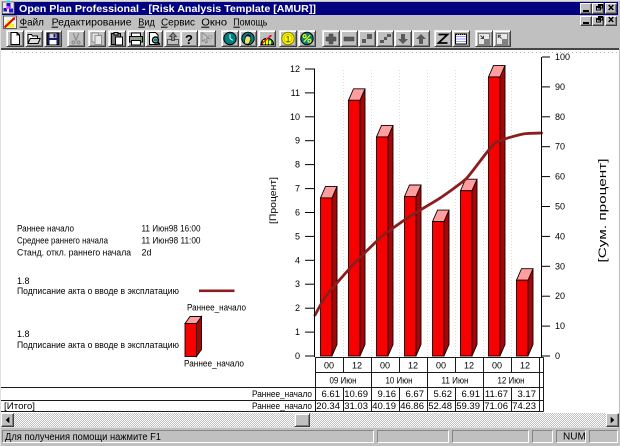 The image size is (620, 446). I want to click on svg-text: [Процент], so click(273, 200).